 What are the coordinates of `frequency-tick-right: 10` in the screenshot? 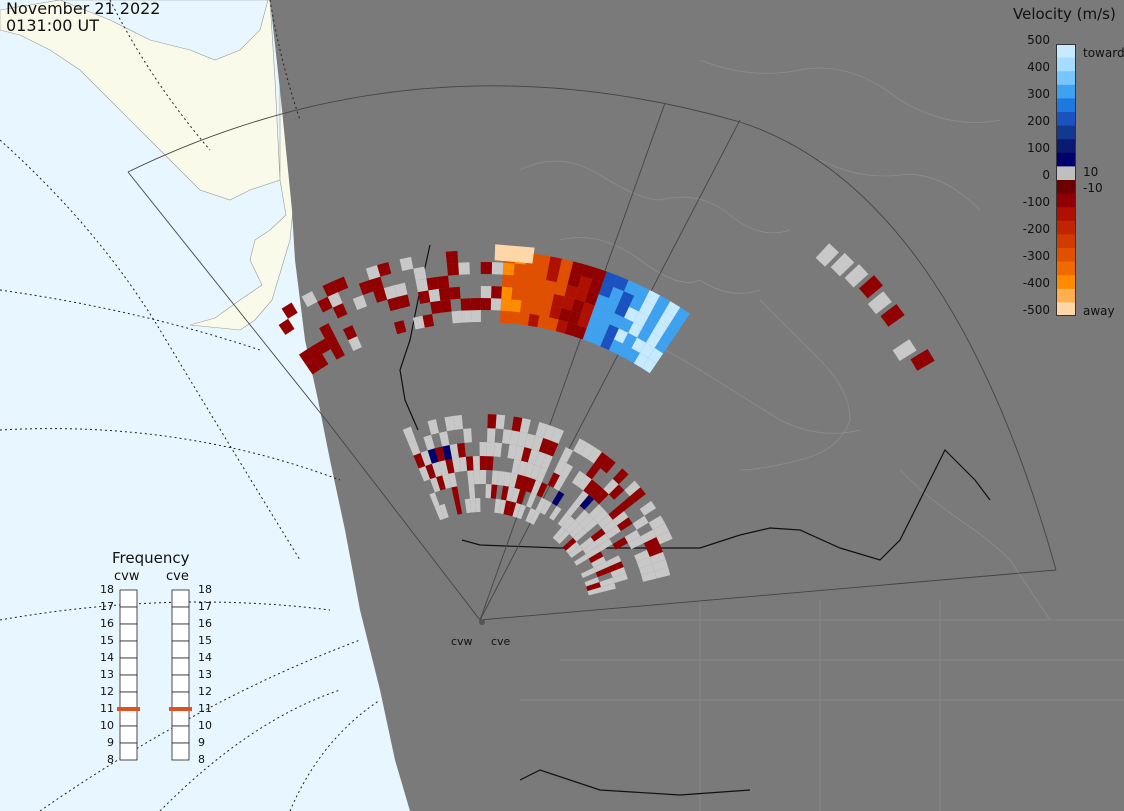 It's located at (205, 725).